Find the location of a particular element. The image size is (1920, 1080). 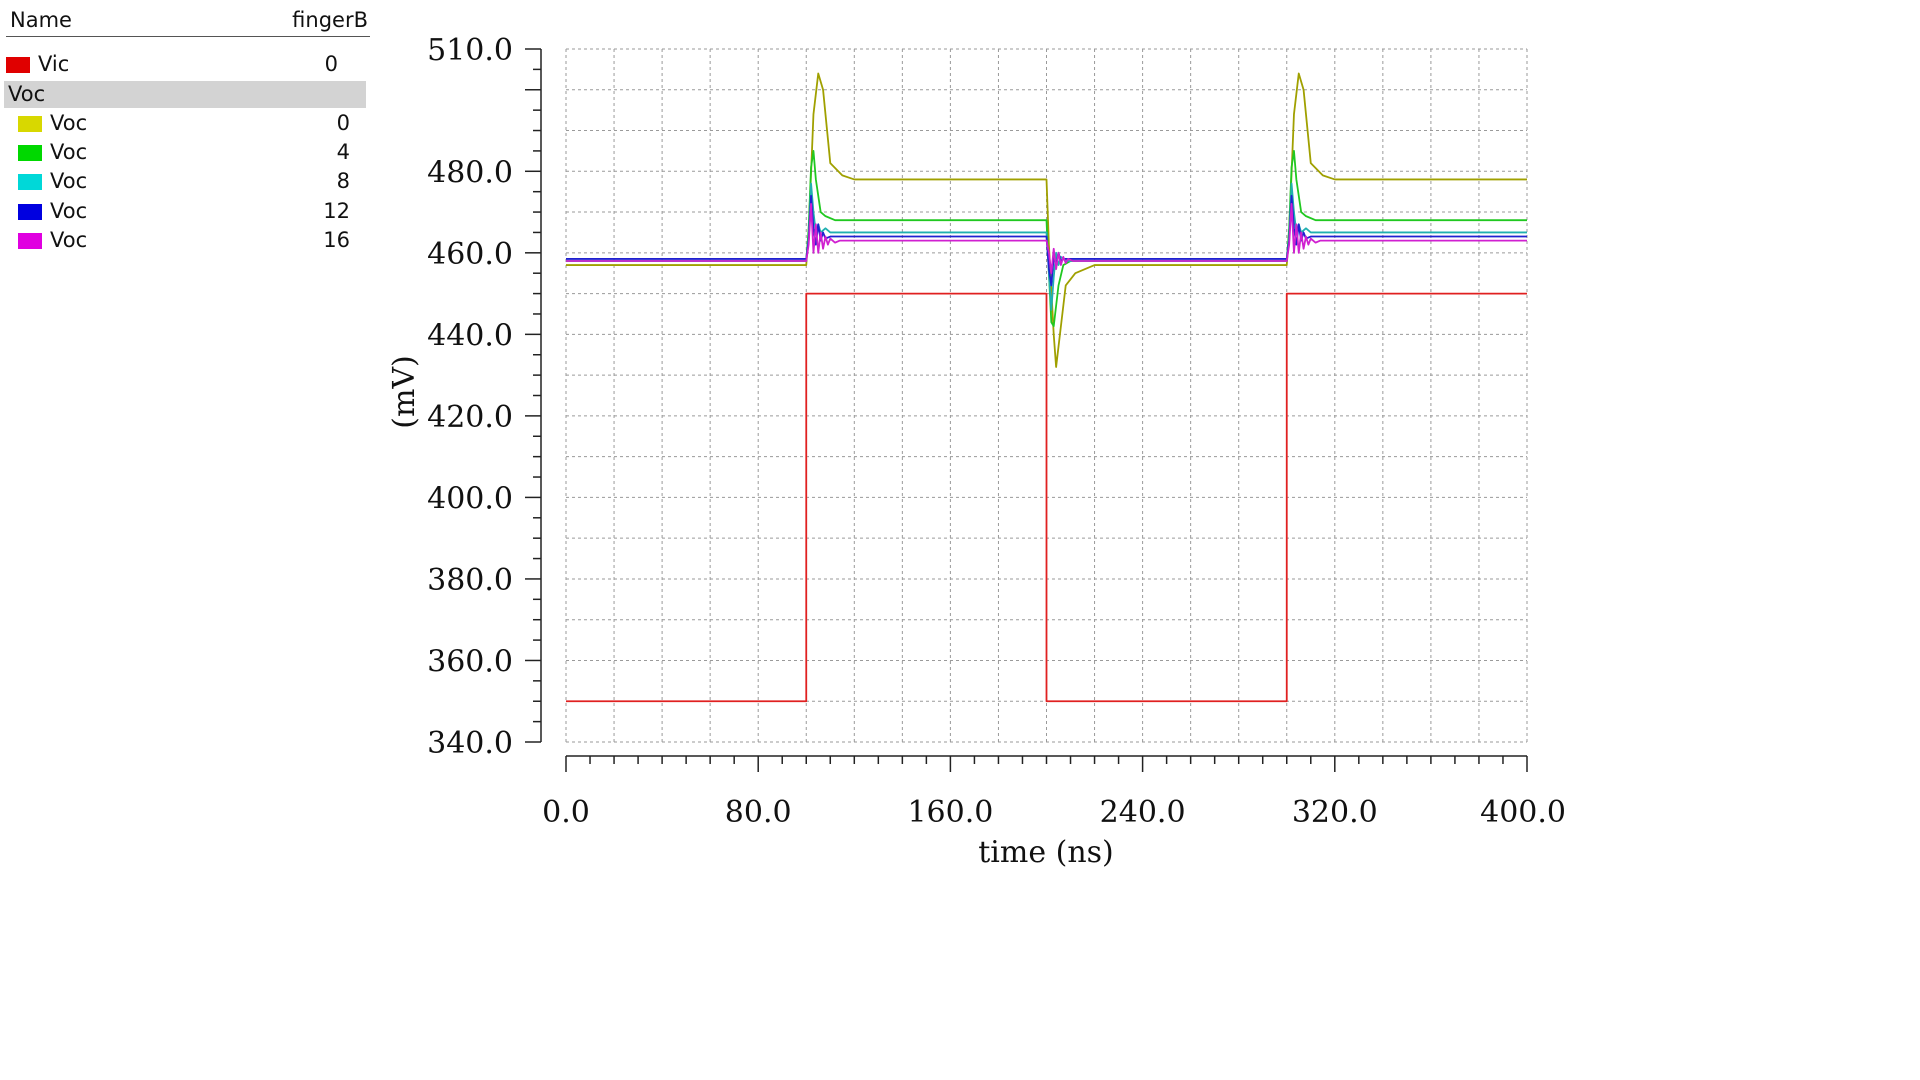

x-tick-label: 0.0 is located at coordinates (566, 812).